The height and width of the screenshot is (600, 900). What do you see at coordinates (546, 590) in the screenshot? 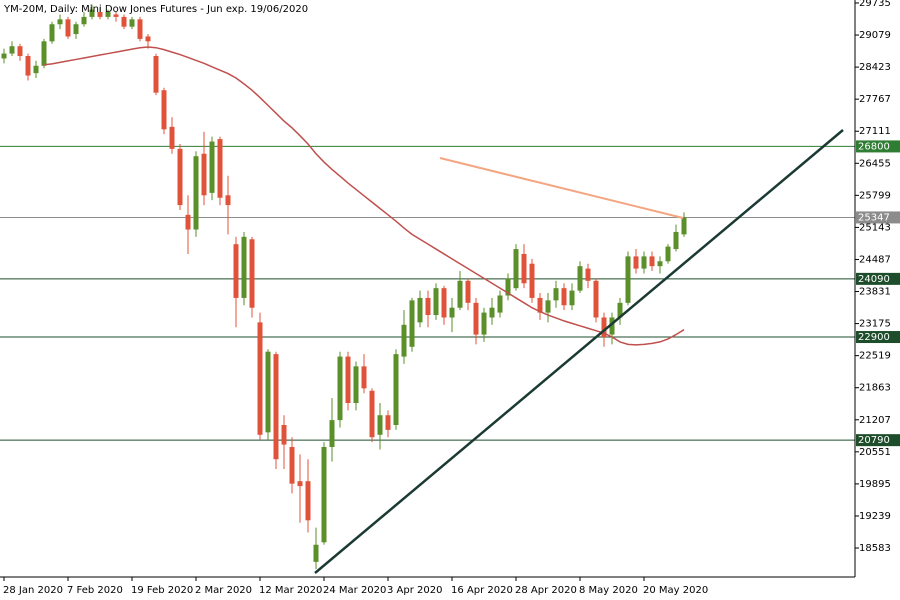
I see `x-tick-label: 28 Apr 2020` at bounding box center [546, 590].